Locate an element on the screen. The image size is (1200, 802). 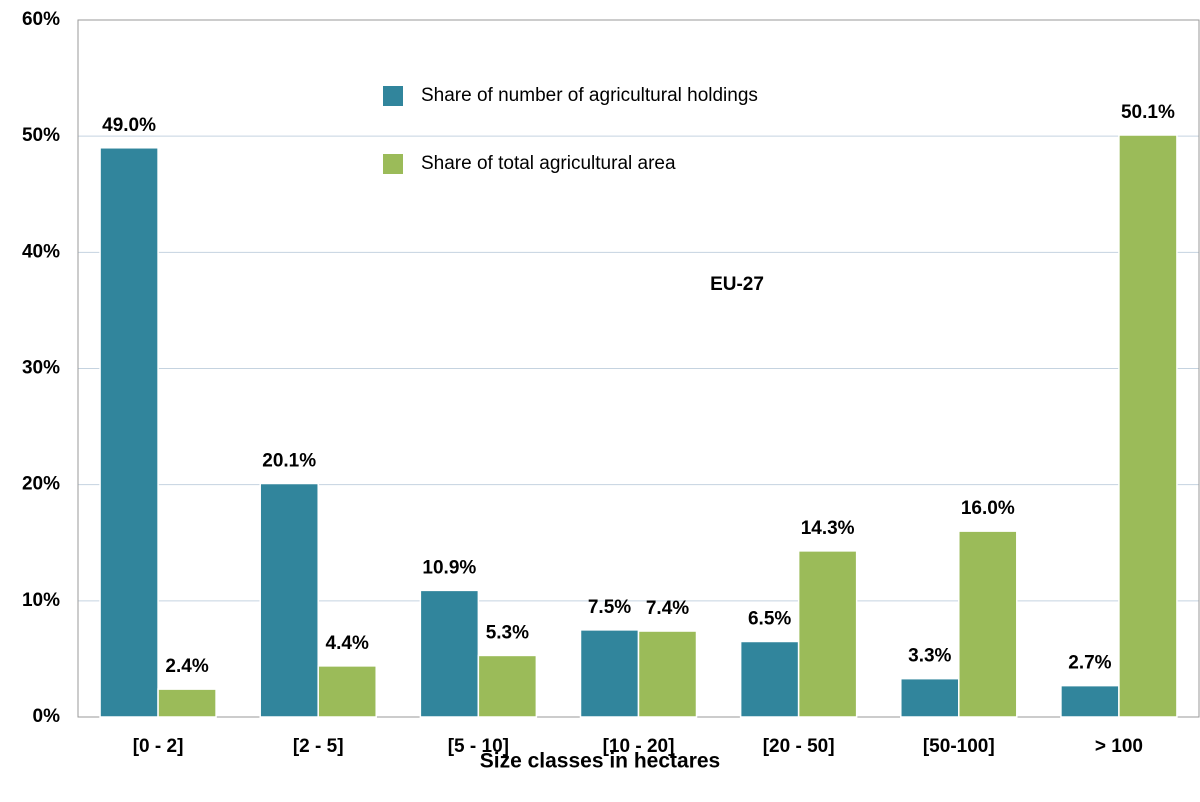
y-tick-label: 50% is located at coordinates (41, 135).